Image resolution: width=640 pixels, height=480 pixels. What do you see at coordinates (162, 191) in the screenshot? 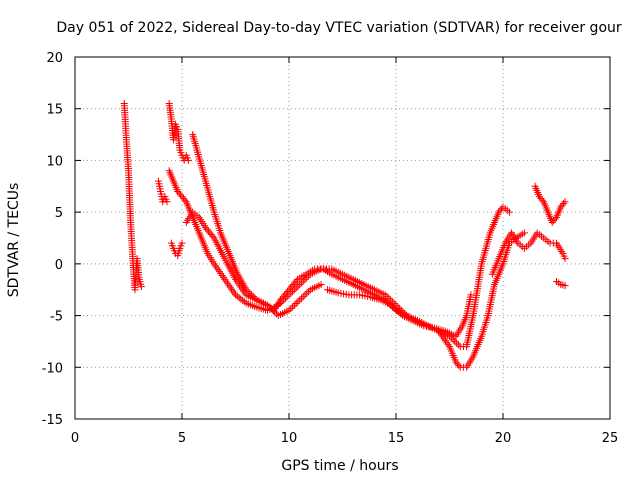
I see `series-arc2` at bounding box center [162, 191].